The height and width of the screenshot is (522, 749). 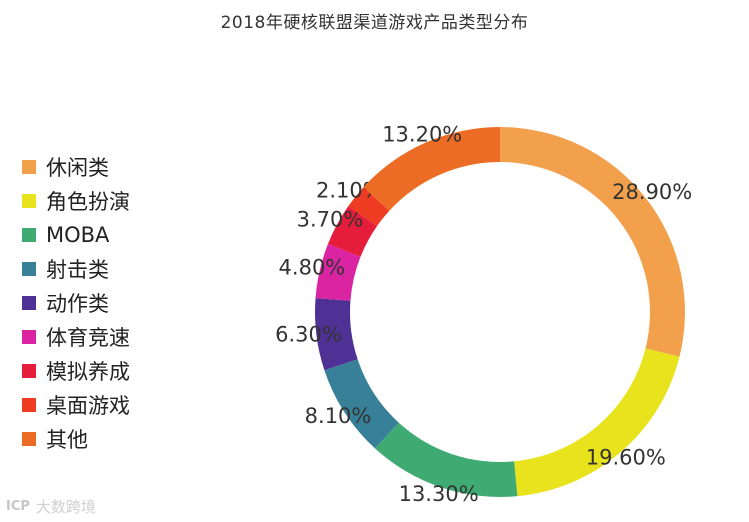 I want to click on legend-item: 体育竞速, so click(x=76, y=337).